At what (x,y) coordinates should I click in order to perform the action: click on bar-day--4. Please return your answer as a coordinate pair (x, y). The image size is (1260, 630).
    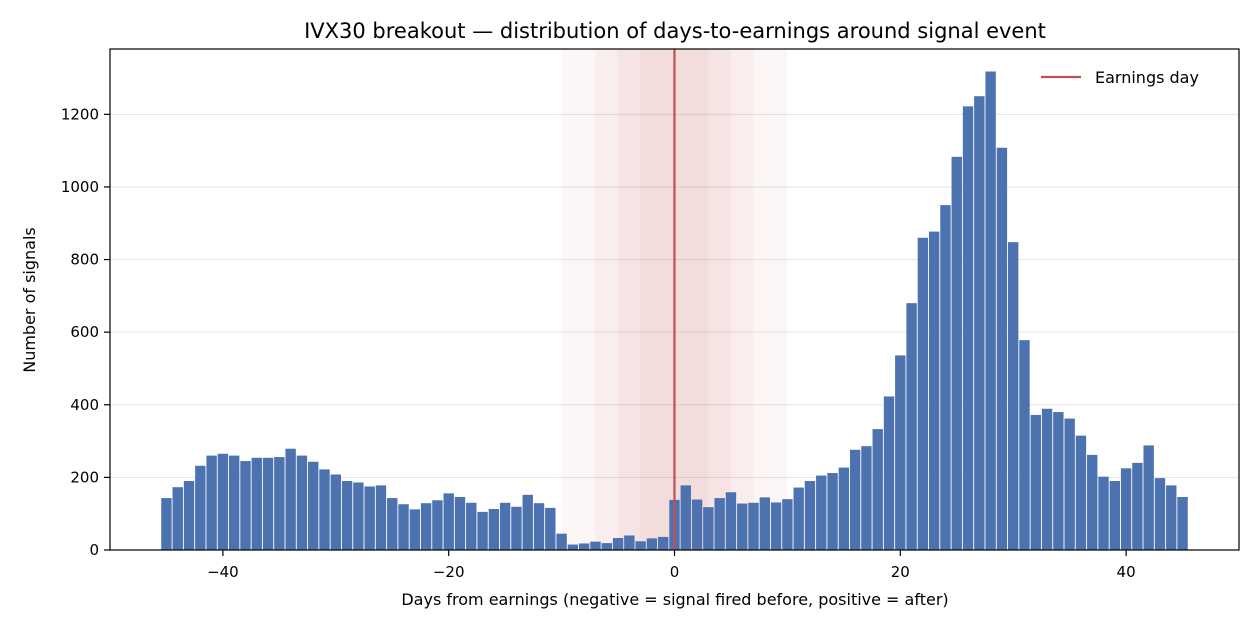
    Looking at the image, I should click on (629, 542).